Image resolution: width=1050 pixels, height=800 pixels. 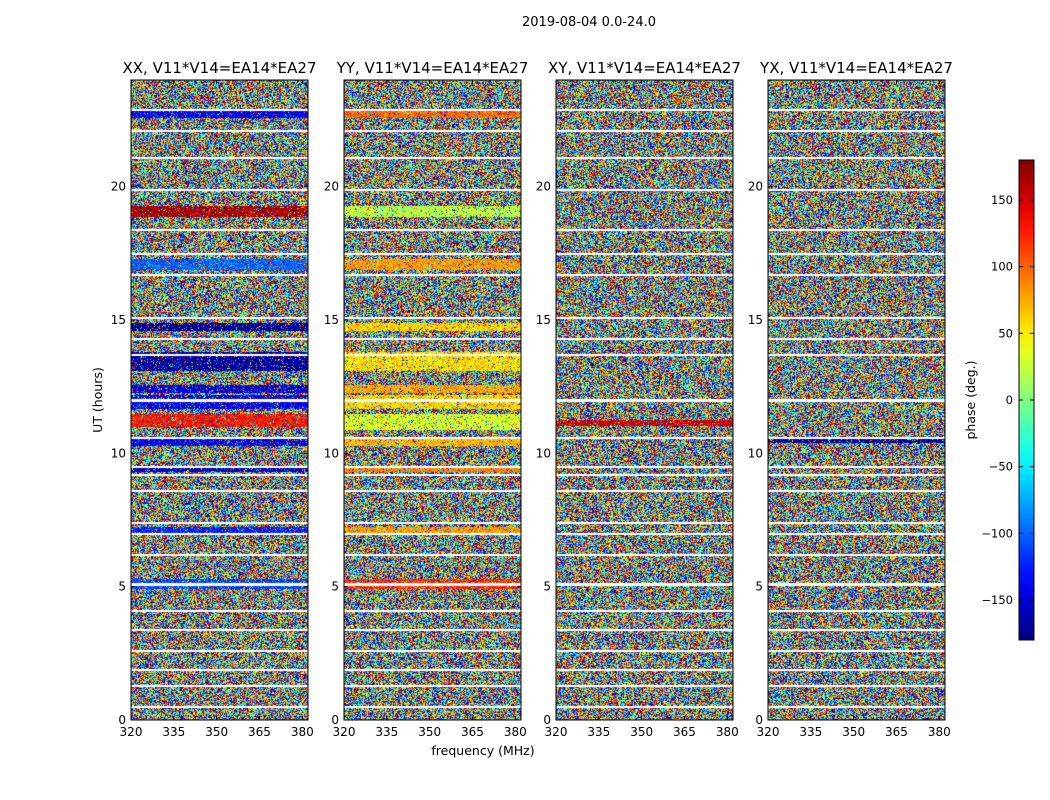 What do you see at coordinates (1002, 200) in the screenshot?
I see `colorbar-tick-label: 150` at bounding box center [1002, 200].